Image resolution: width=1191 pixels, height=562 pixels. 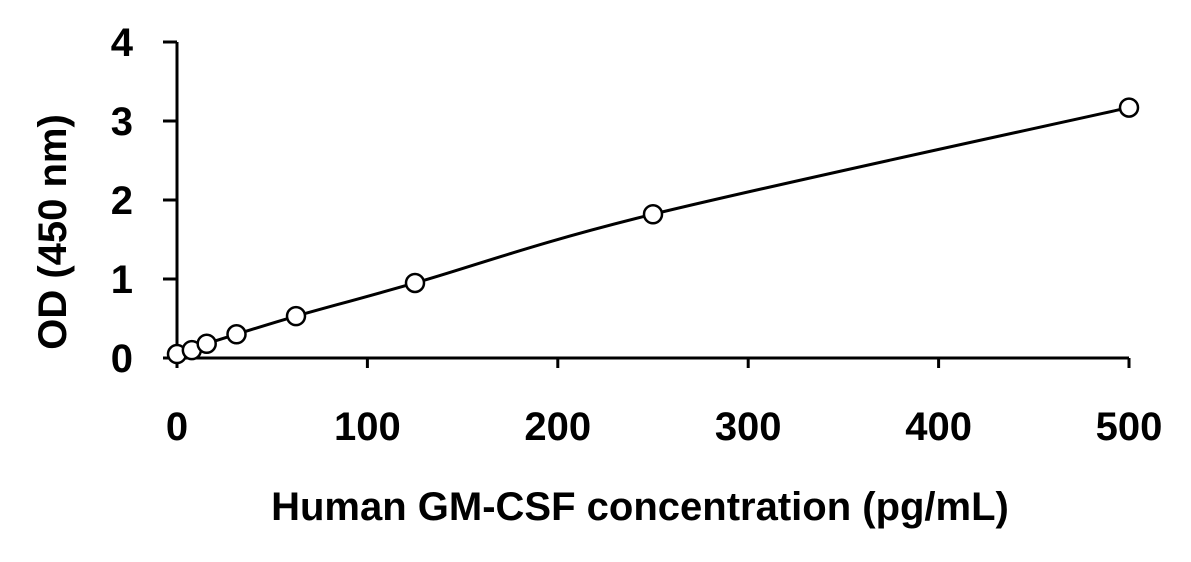 What do you see at coordinates (122, 43) in the screenshot?
I see `y-tick-label: 4` at bounding box center [122, 43].